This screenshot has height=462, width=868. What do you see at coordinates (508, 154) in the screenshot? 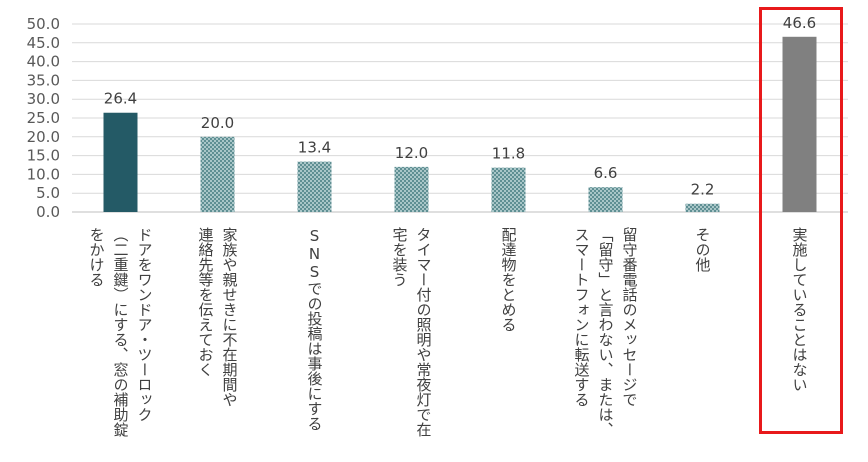
I see `data-label: 11.8` at bounding box center [508, 154].